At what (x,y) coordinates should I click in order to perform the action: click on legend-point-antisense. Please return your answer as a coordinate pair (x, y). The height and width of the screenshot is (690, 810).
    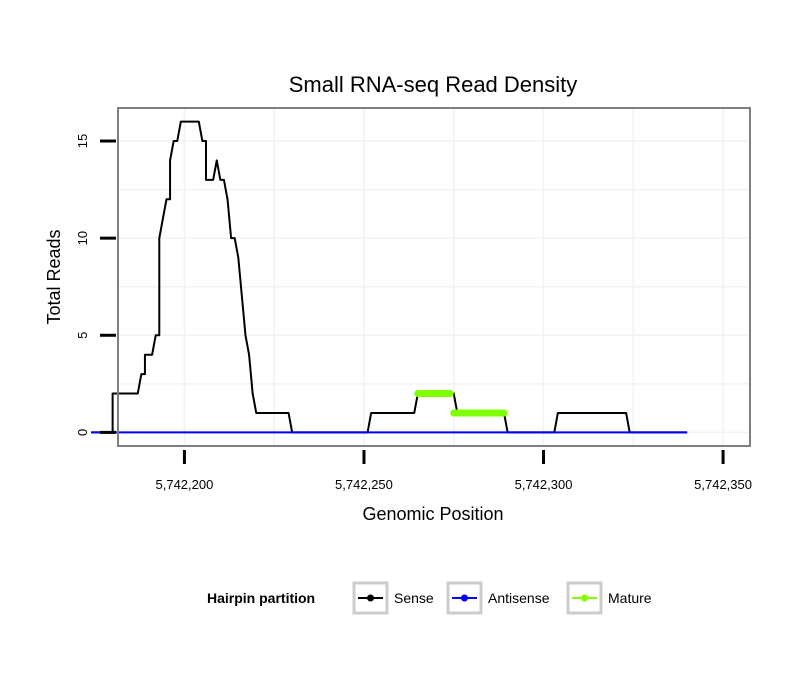
    Looking at the image, I should click on (464, 598).